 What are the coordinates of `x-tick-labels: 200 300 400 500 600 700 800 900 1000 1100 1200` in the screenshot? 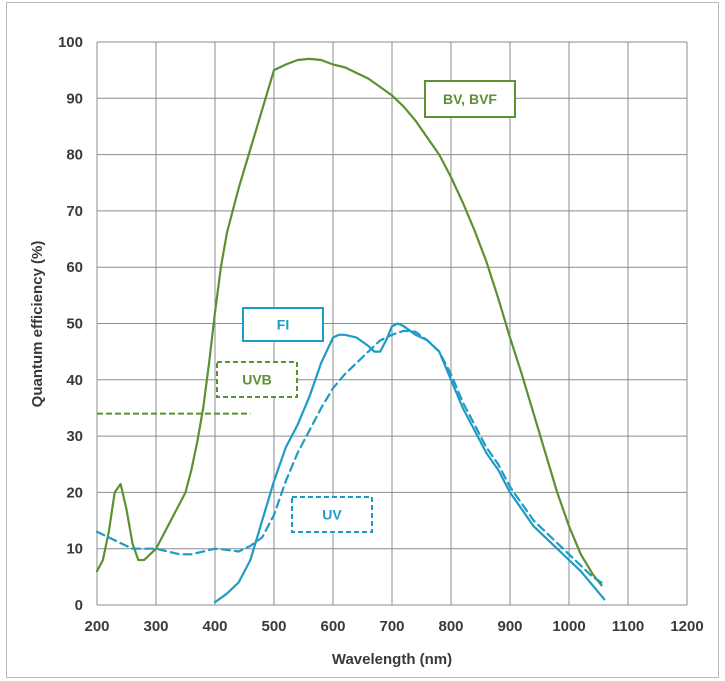 It's located at (393, 626).